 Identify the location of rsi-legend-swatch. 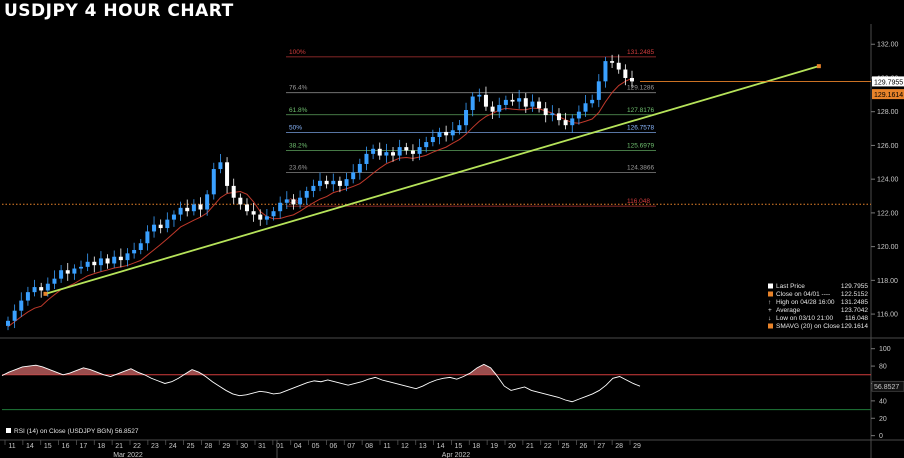
(8, 430).